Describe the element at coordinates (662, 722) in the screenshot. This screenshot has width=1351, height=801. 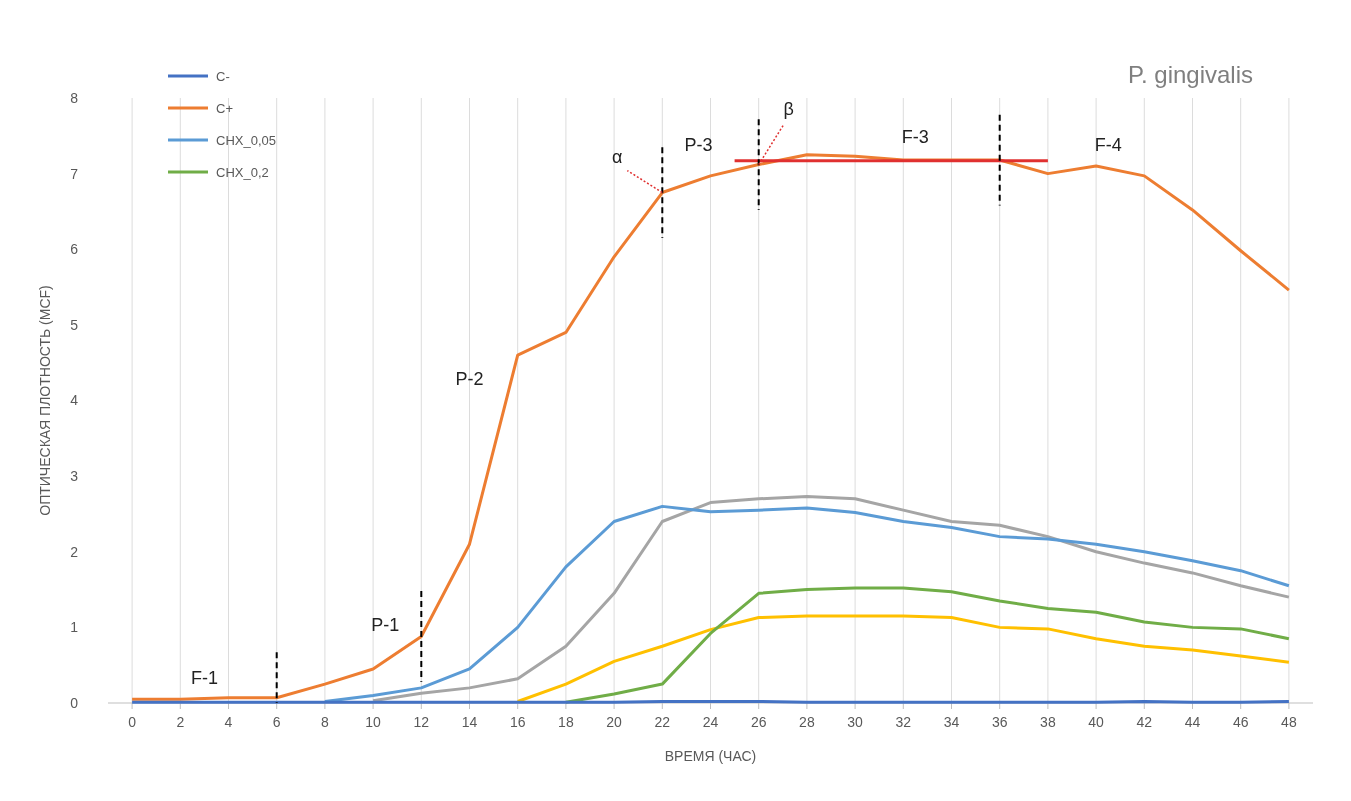
I see `x-tick-label: 22` at that location.